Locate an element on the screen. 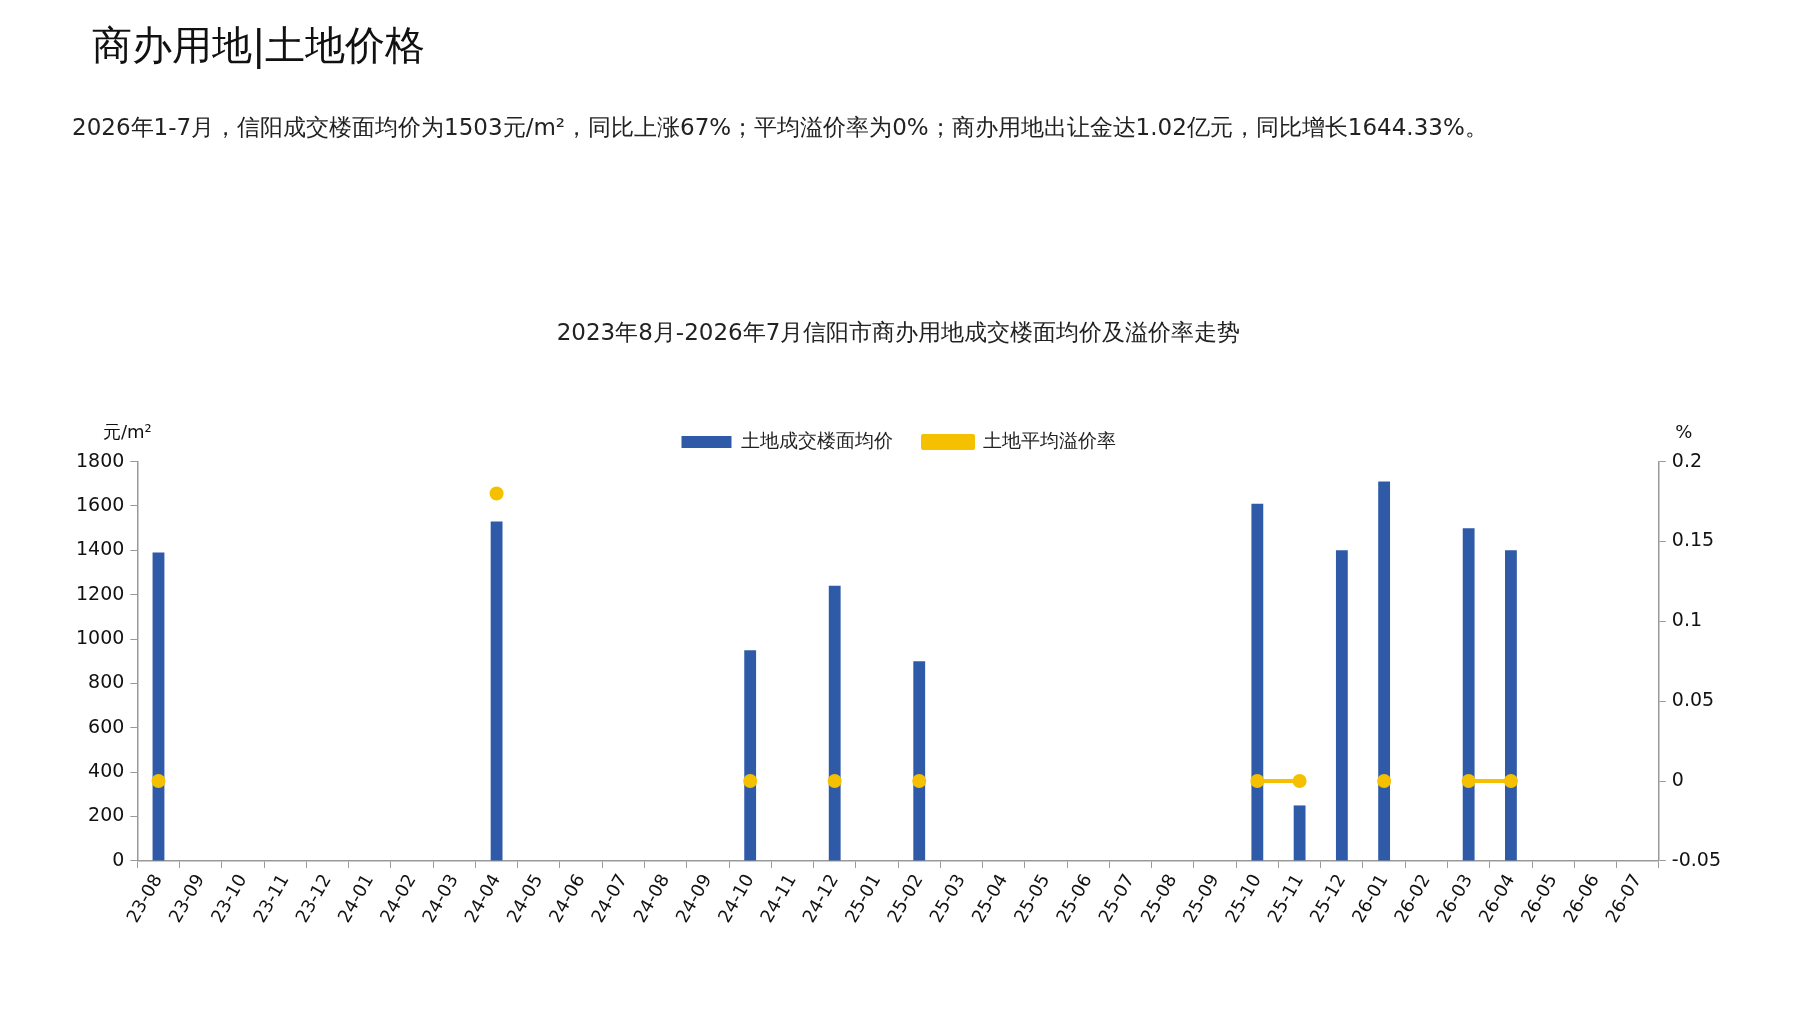 The image size is (1797, 1010). y2-tick-label: 0.05 is located at coordinates (1693, 699).